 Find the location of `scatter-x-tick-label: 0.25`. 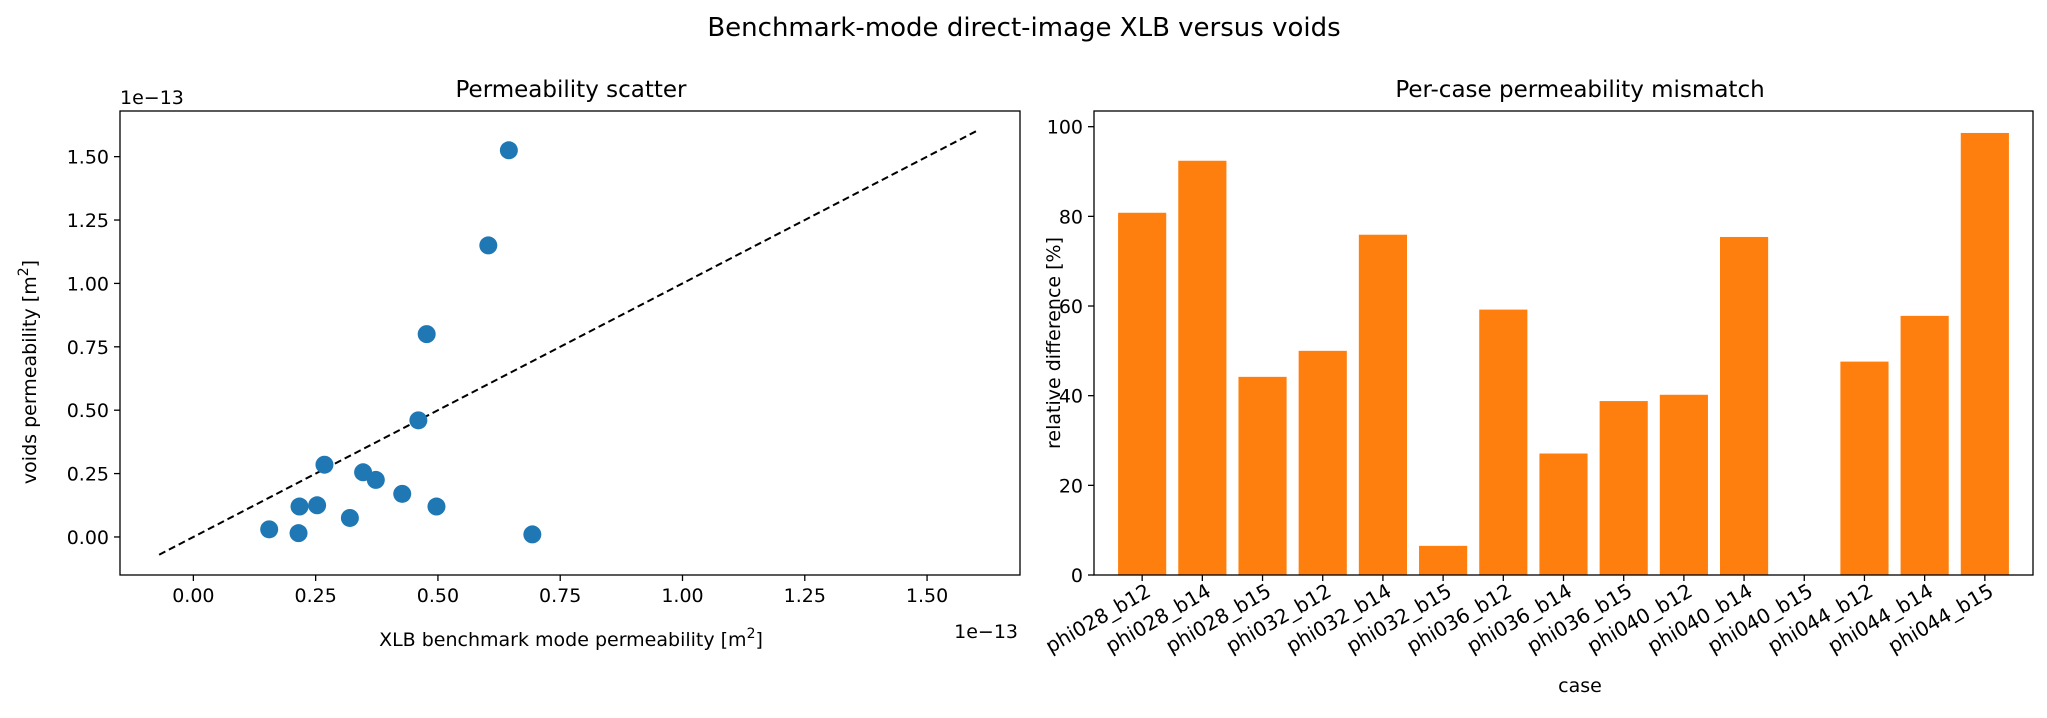

scatter-x-tick-label: 0.25 is located at coordinates (315, 596).